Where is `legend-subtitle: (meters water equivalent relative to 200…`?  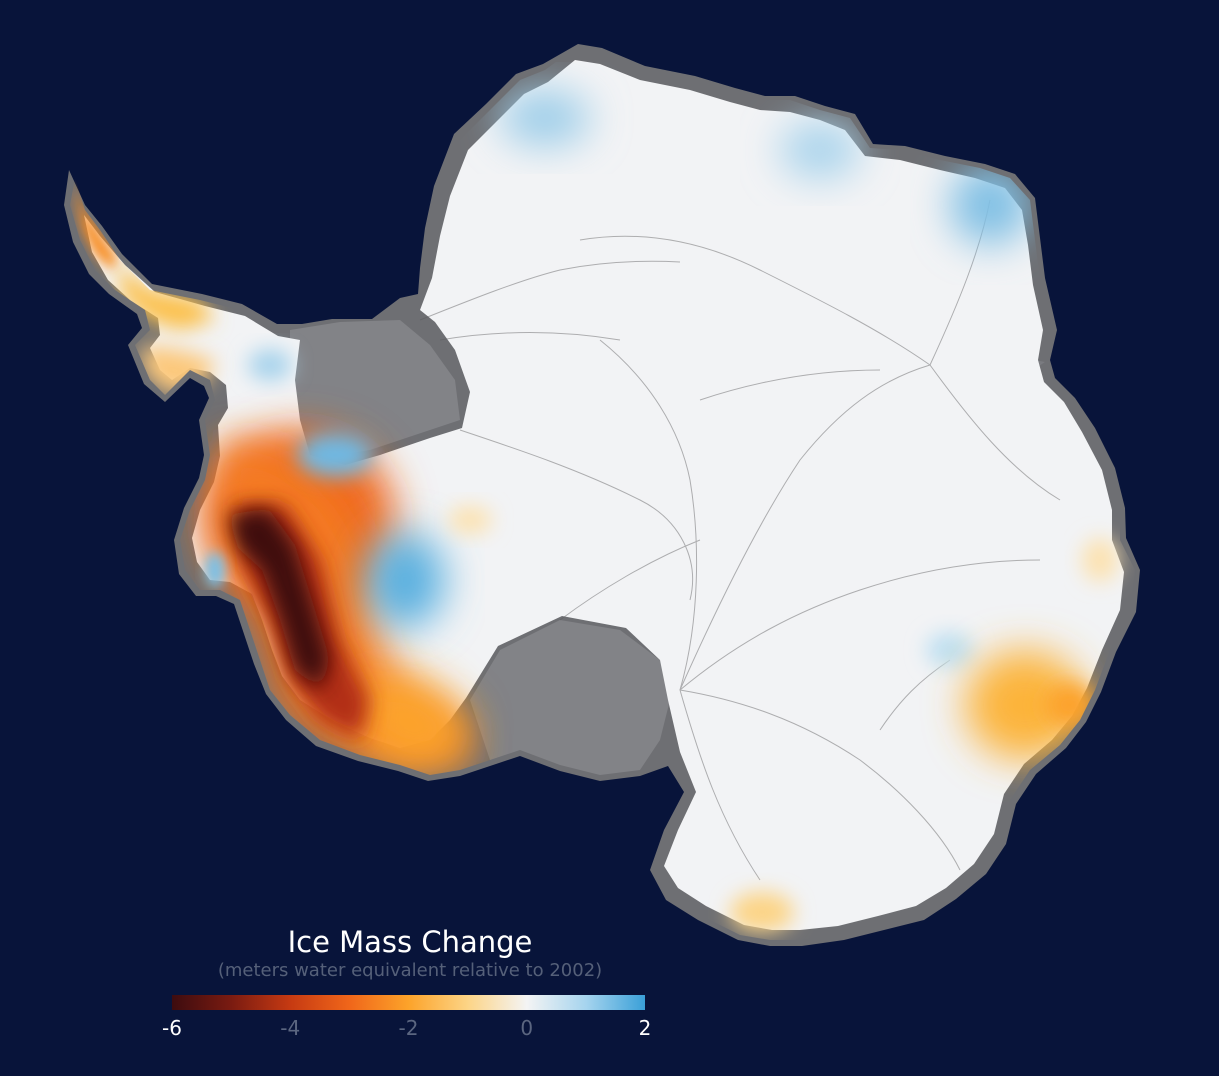 legend-subtitle: (meters water equivalent relative to 200… is located at coordinates (410, 970).